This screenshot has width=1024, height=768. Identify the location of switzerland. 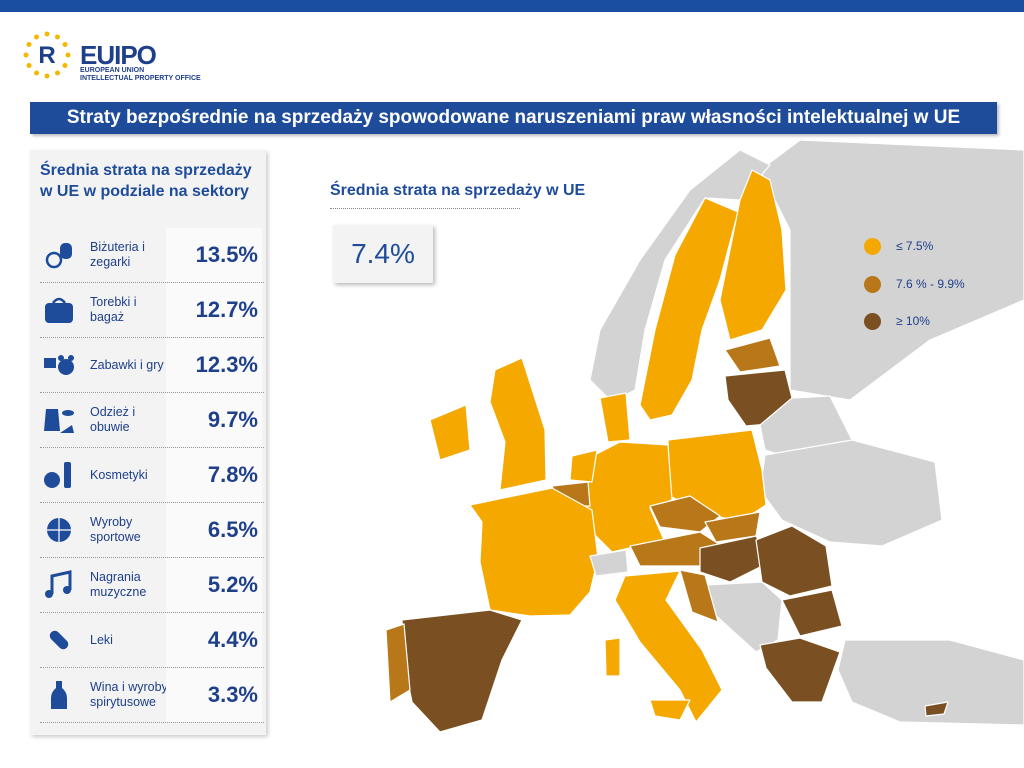
(609, 563).